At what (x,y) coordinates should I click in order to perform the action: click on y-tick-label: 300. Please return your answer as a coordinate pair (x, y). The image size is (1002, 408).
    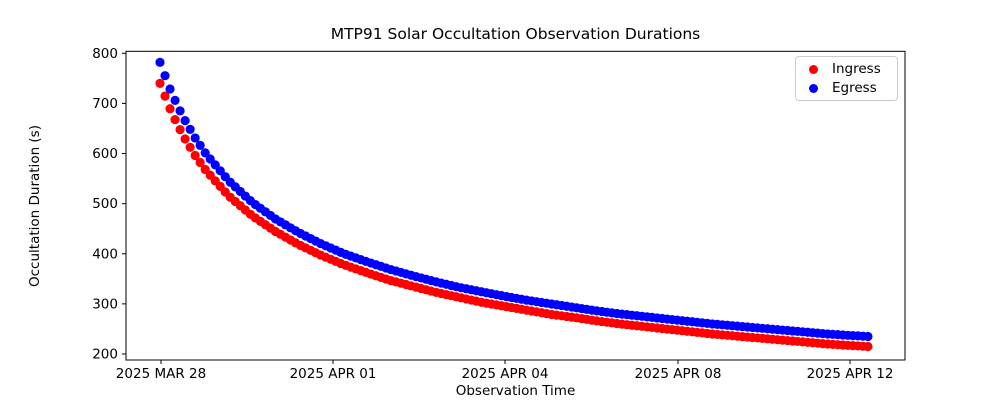
    Looking at the image, I should click on (105, 304).